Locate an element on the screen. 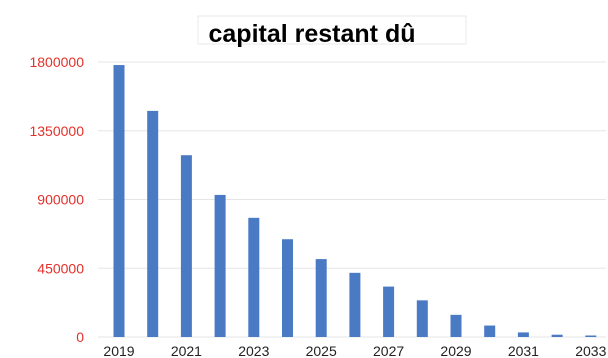  y-tick-label: 900000 is located at coordinates (60, 200).